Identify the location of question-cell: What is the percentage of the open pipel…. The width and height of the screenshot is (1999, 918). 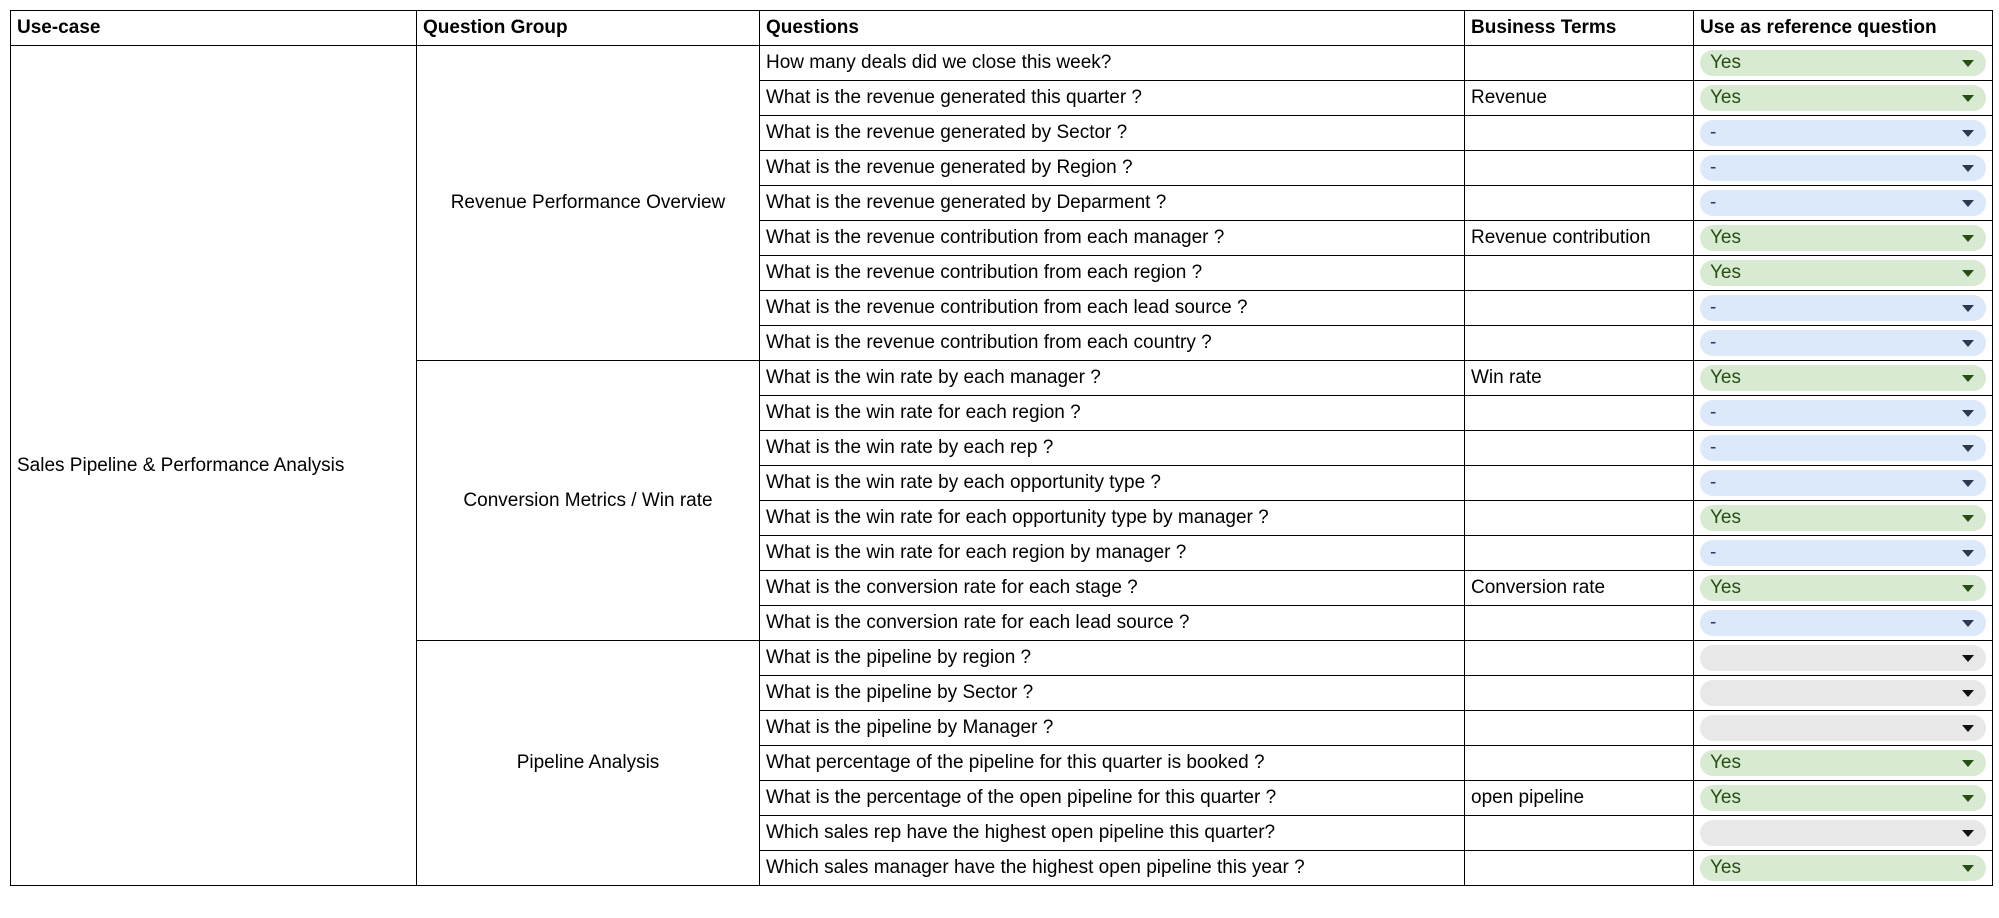
(1112, 798).